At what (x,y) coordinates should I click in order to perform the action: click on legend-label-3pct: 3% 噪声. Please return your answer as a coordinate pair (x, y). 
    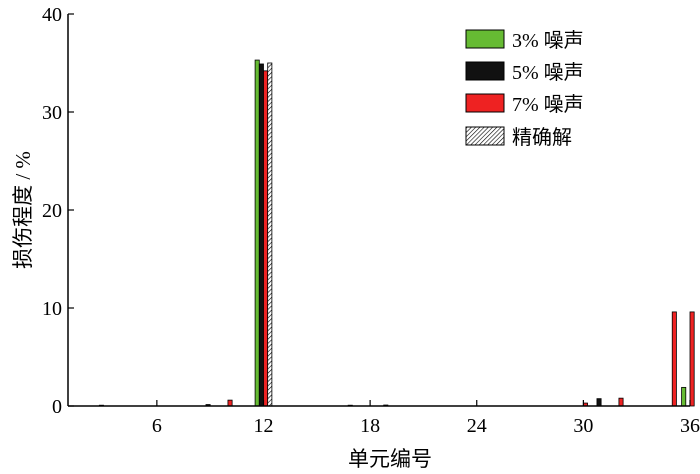
    Looking at the image, I should click on (548, 40).